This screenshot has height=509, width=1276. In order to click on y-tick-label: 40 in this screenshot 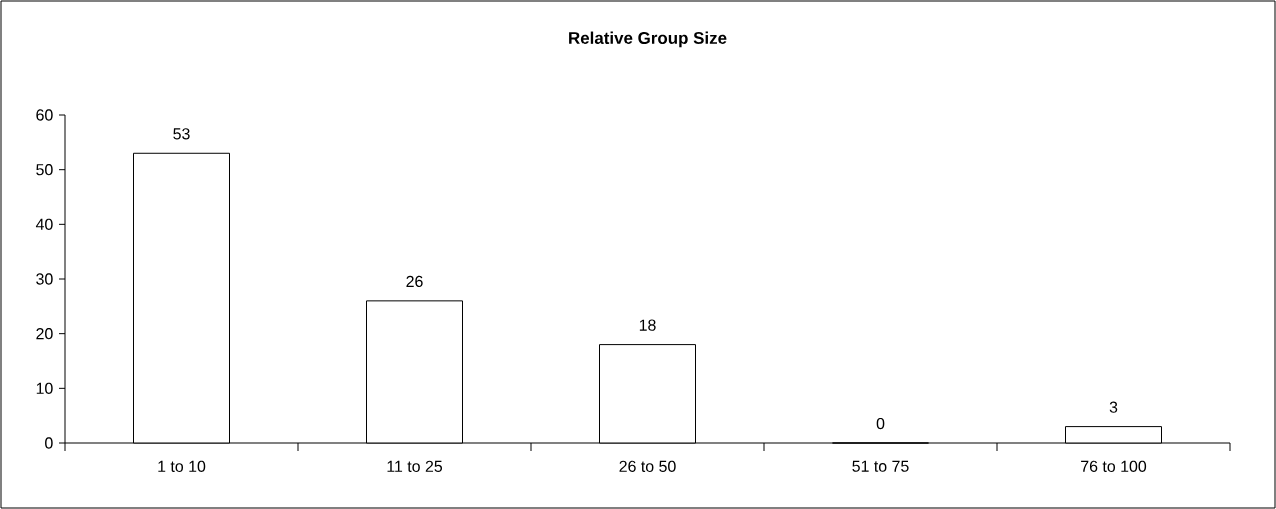, I will do `click(44, 224)`.